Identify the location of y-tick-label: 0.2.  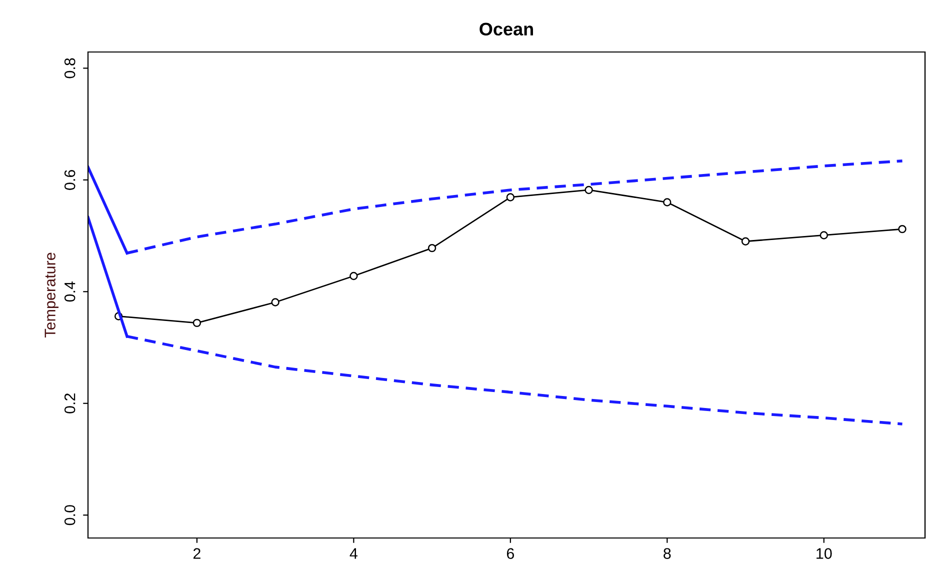
(70, 404).